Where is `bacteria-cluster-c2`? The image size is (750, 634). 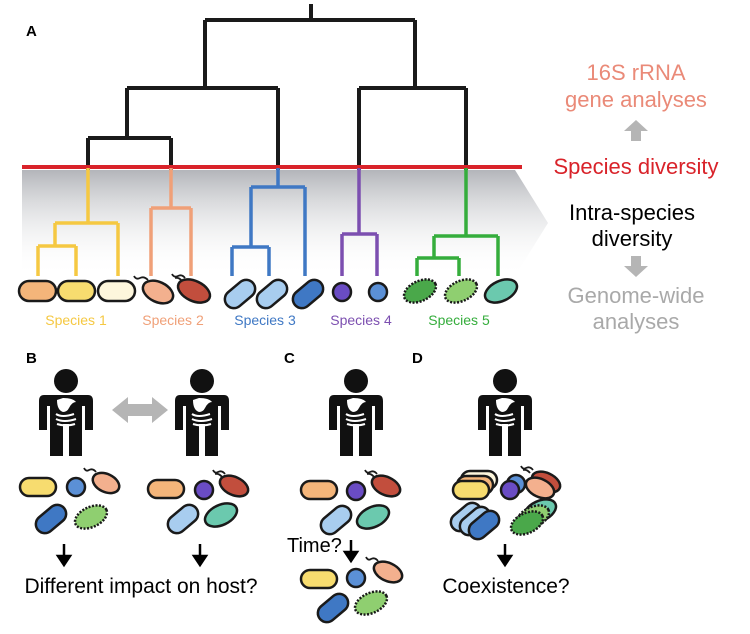
bacteria-cluster-c2 is located at coordinates (351, 590).